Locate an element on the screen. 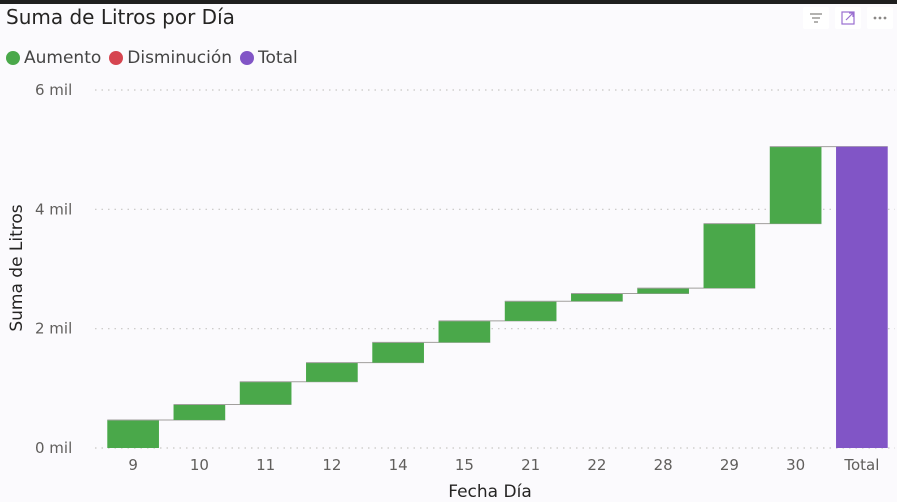  x-tick-label: 22 is located at coordinates (596, 465).